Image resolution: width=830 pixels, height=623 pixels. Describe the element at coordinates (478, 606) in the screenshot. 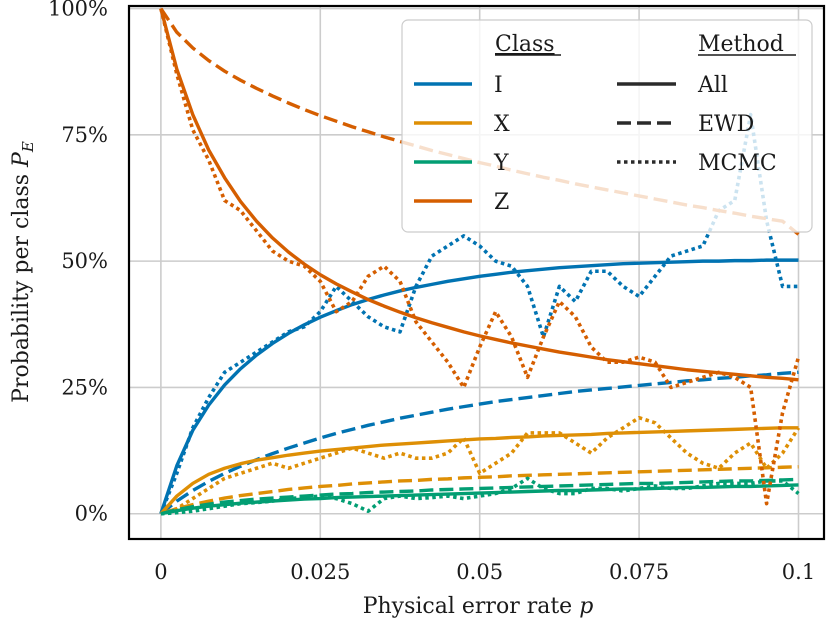

I see `x-axis-label: Physical error rate p` at that location.